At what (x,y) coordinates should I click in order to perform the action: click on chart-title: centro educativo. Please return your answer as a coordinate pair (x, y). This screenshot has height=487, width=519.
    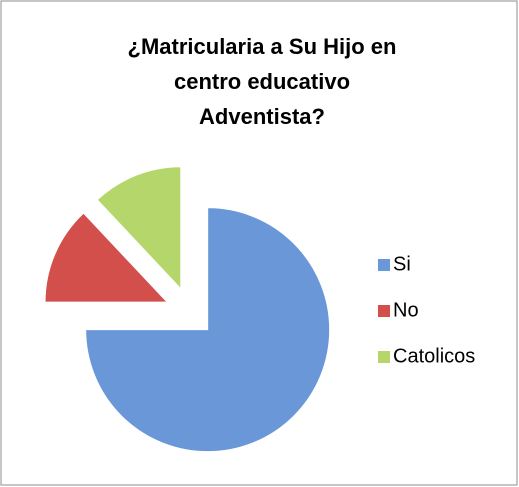
    Looking at the image, I should click on (262, 81).